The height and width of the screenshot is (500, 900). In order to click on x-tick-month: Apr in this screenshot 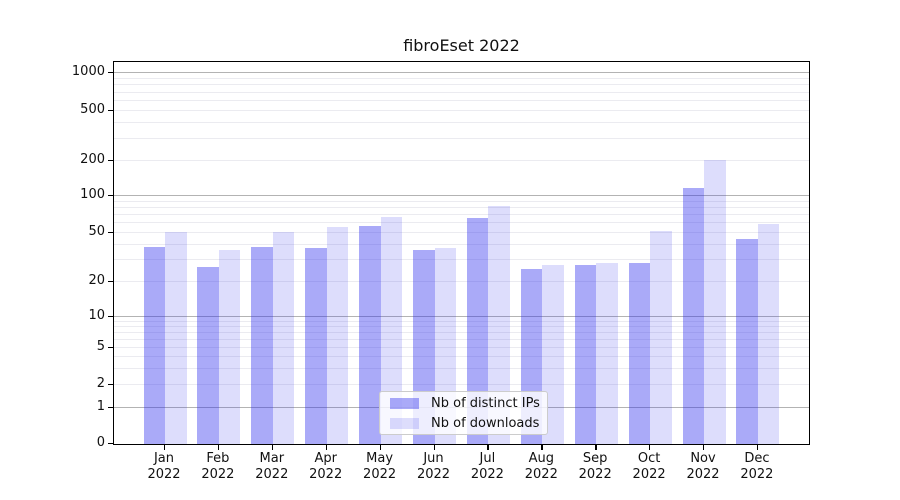, I will do `click(325, 458)`.